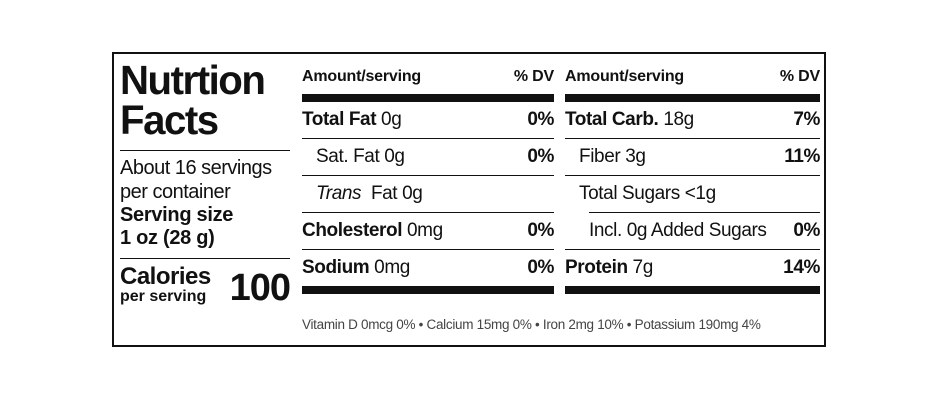 This screenshot has width=940, height=400. What do you see at coordinates (629, 193) in the screenshot?
I see `nutrient-name: Total Sugars` at bounding box center [629, 193].